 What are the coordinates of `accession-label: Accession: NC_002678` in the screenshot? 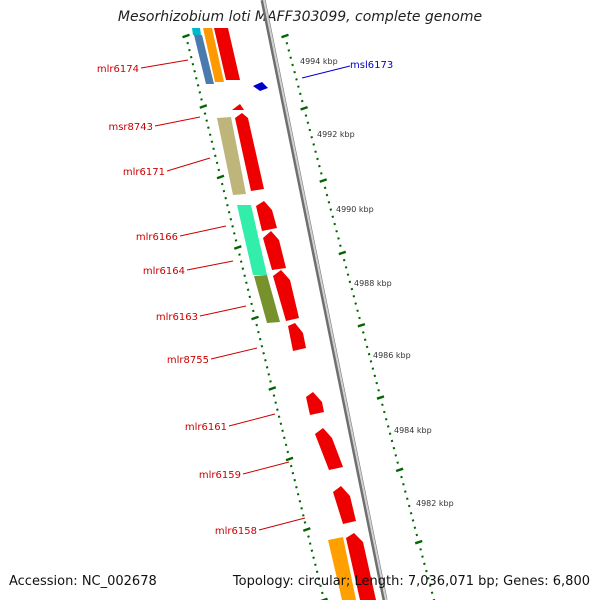 It's located at (83, 581).